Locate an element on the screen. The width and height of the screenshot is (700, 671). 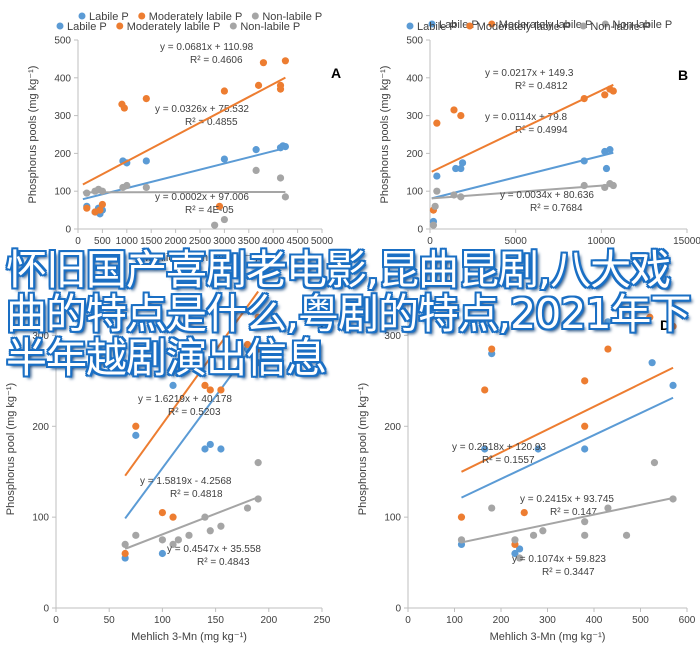
x-tick-label: 4500 is located at coordinates (297, 241).